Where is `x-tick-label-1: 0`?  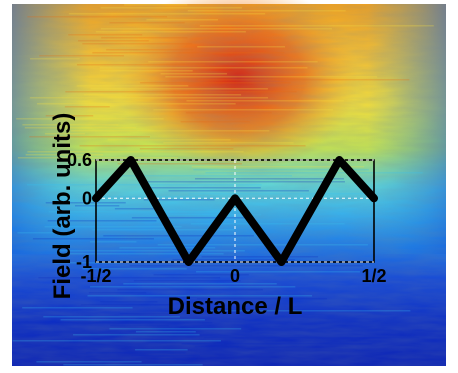
x-tick-label-1: 0 is located at coordinates (235, 276).